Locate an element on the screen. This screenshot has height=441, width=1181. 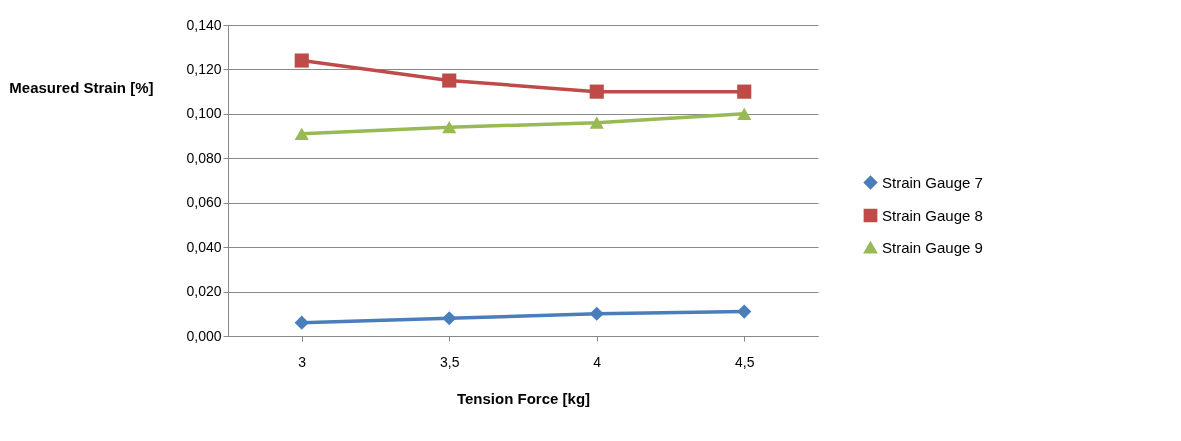
y-tick-label: 0,020 is located at coordinates (204, 291).